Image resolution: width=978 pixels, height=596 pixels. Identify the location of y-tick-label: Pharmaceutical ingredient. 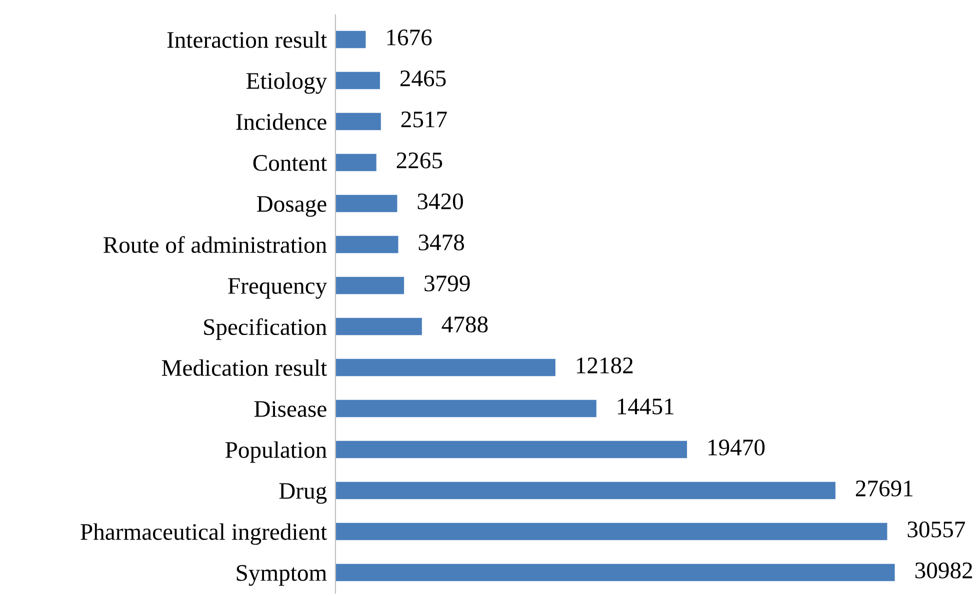
(203, 534).